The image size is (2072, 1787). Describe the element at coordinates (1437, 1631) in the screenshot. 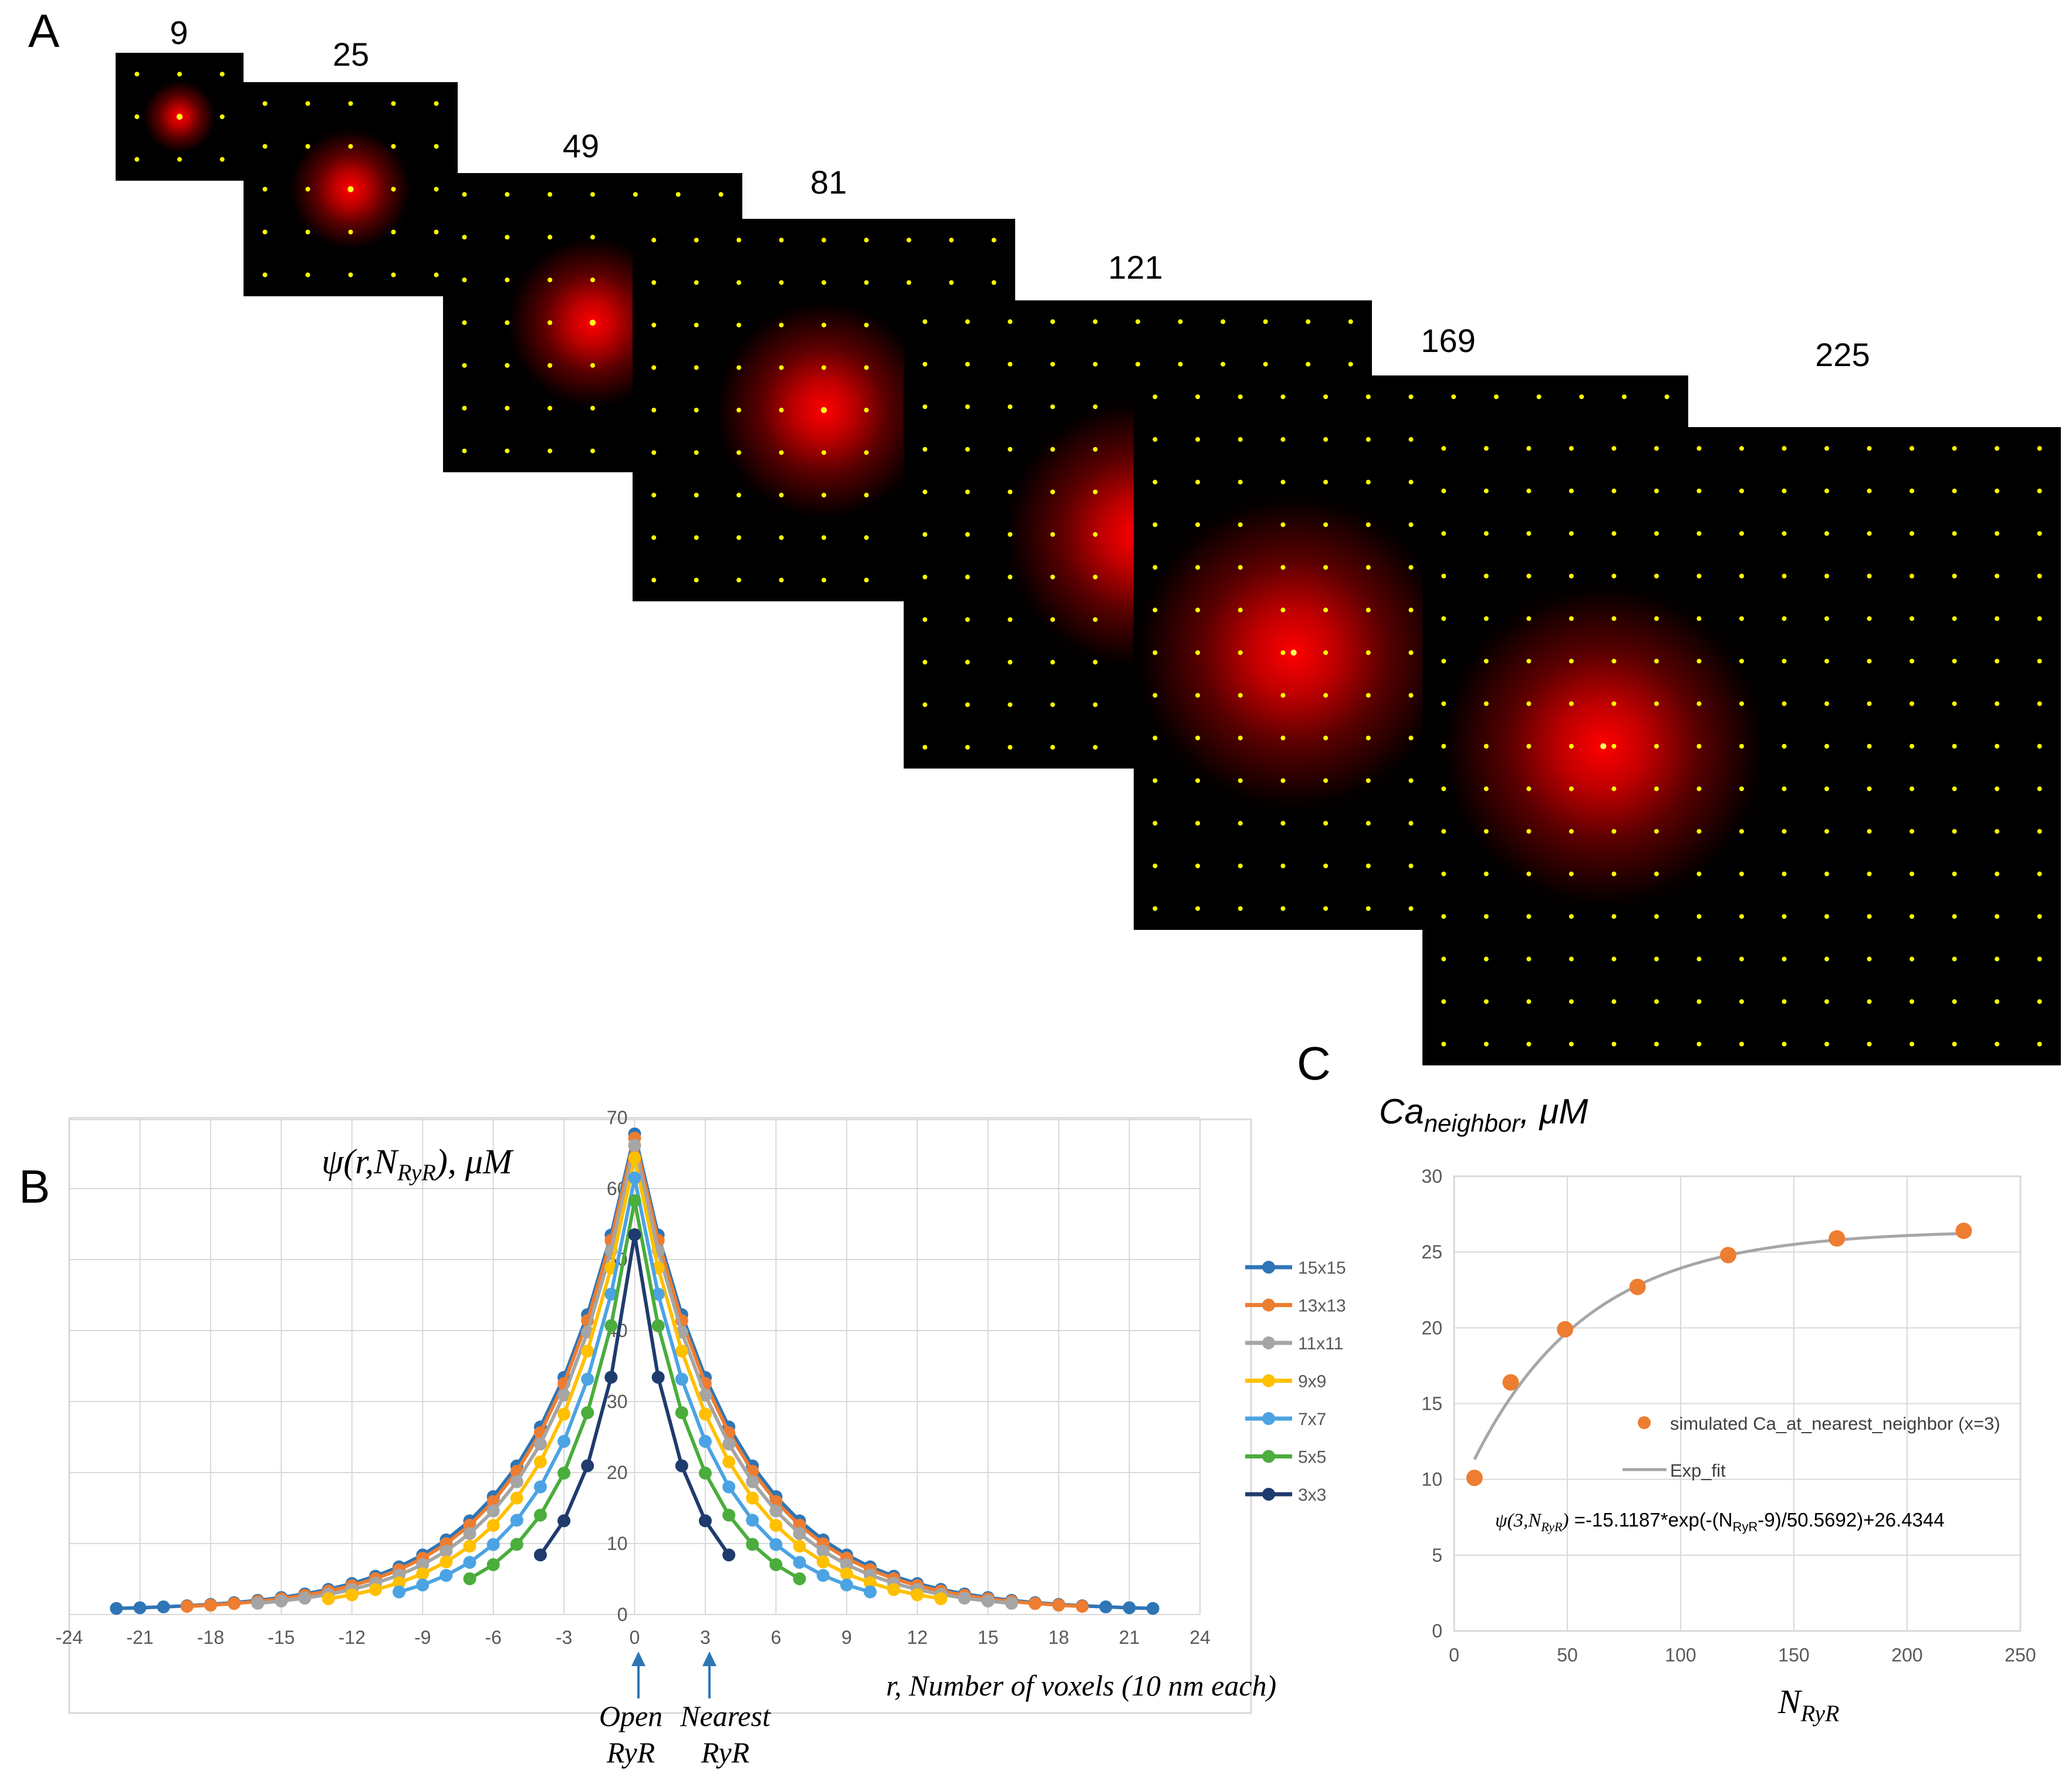

I see `y-tick-label: 0` at that location.